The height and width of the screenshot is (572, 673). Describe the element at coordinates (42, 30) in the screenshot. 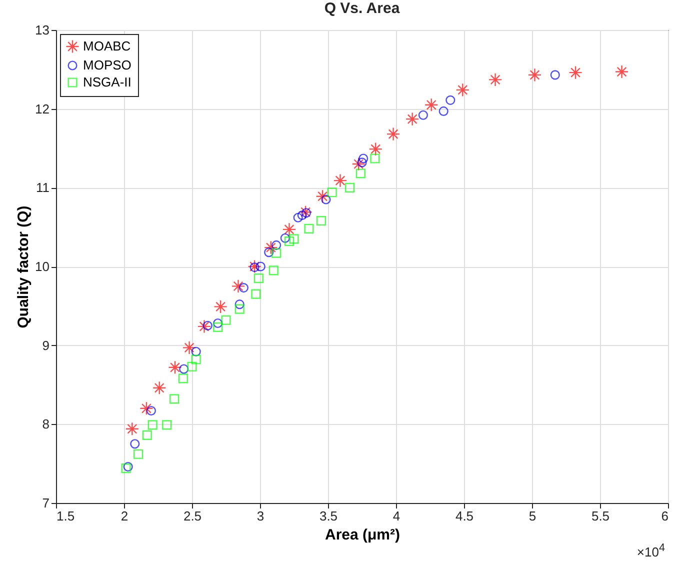

I see `y-tick-label: 13` at that location.